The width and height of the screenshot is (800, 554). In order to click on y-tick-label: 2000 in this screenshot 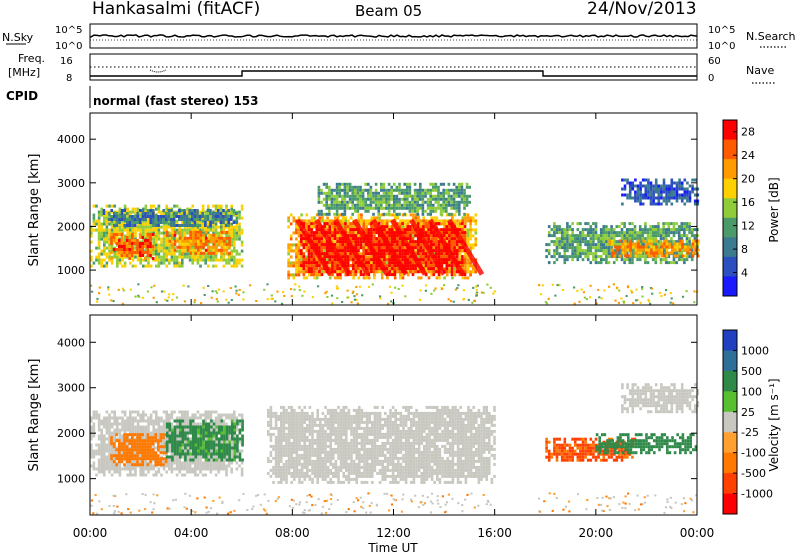, I will do `click(71, 226)`.